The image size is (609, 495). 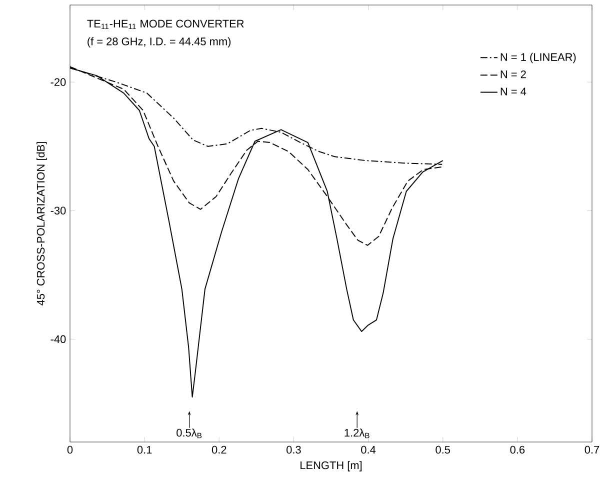 What do you see at coordinates (70, 450) in the screenshot?
I see `x-tick-label: 0` at bounding box center [70, 450].